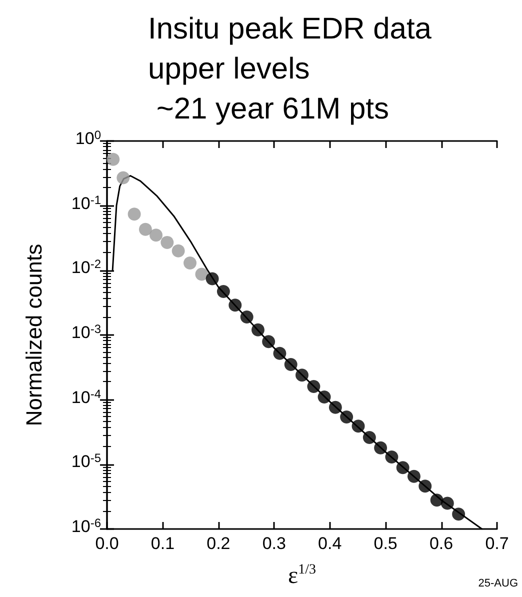 This screenshot has height=597, width=522. Describe the element at coordinates (107, 543) in the screenshot. I see `x-tick-label: 0.0` at that location.